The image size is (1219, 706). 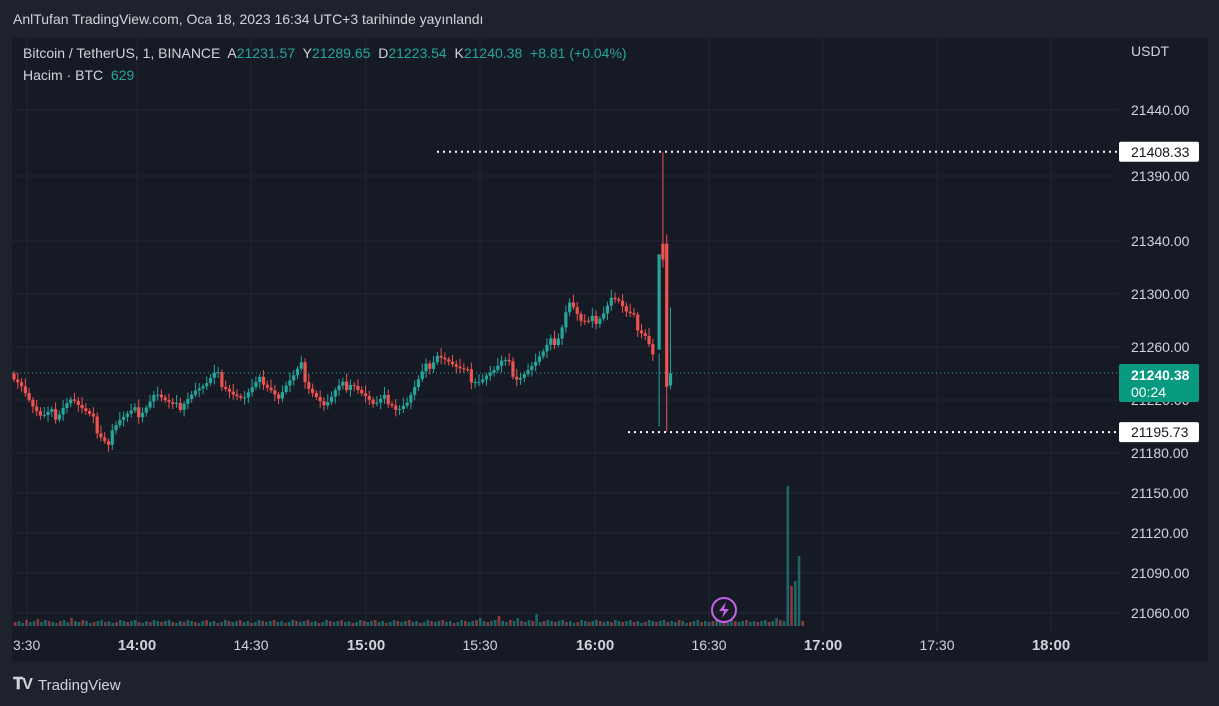 What do you see at coordinates (1159, 383) in the screenshot?
I see `last-price-badge` at bounding box center [1159, 383].